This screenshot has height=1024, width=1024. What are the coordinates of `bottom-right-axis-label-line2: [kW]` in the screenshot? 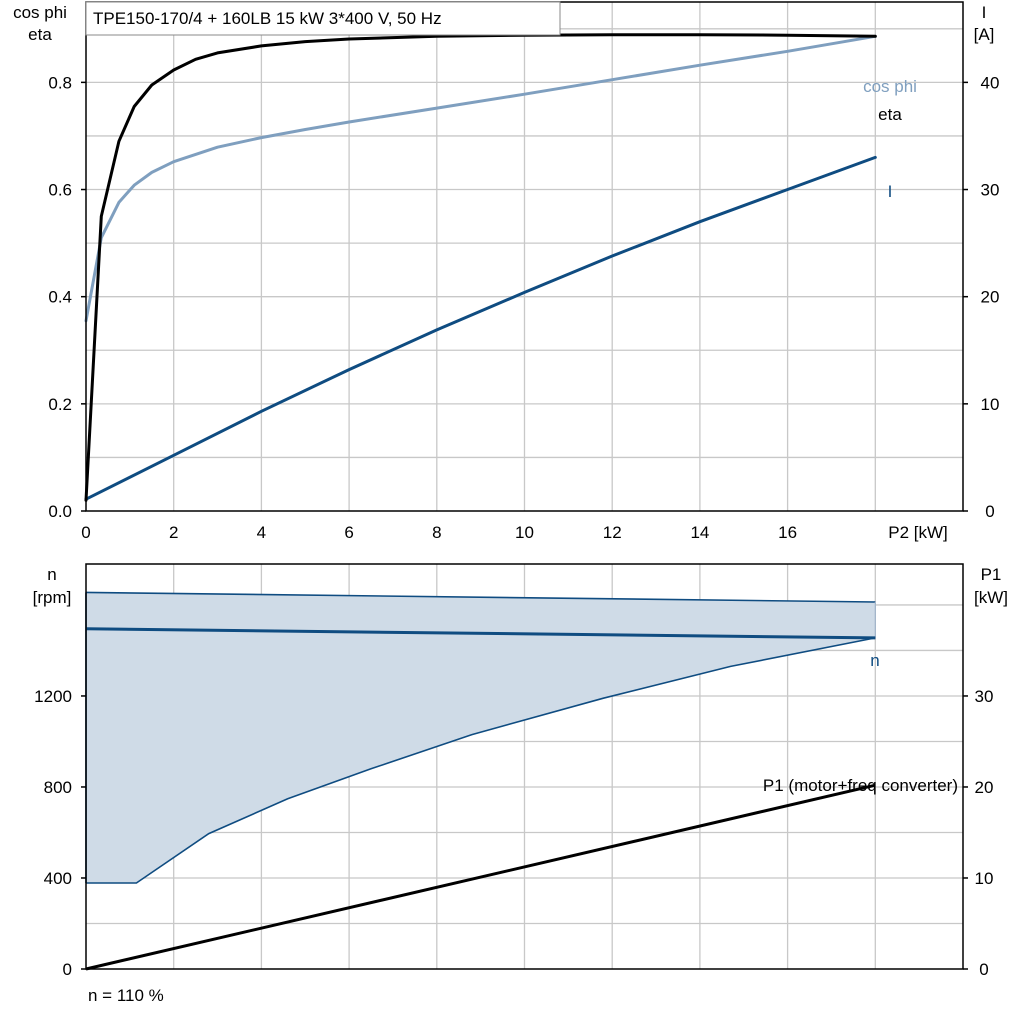 It's located at (991, 597).